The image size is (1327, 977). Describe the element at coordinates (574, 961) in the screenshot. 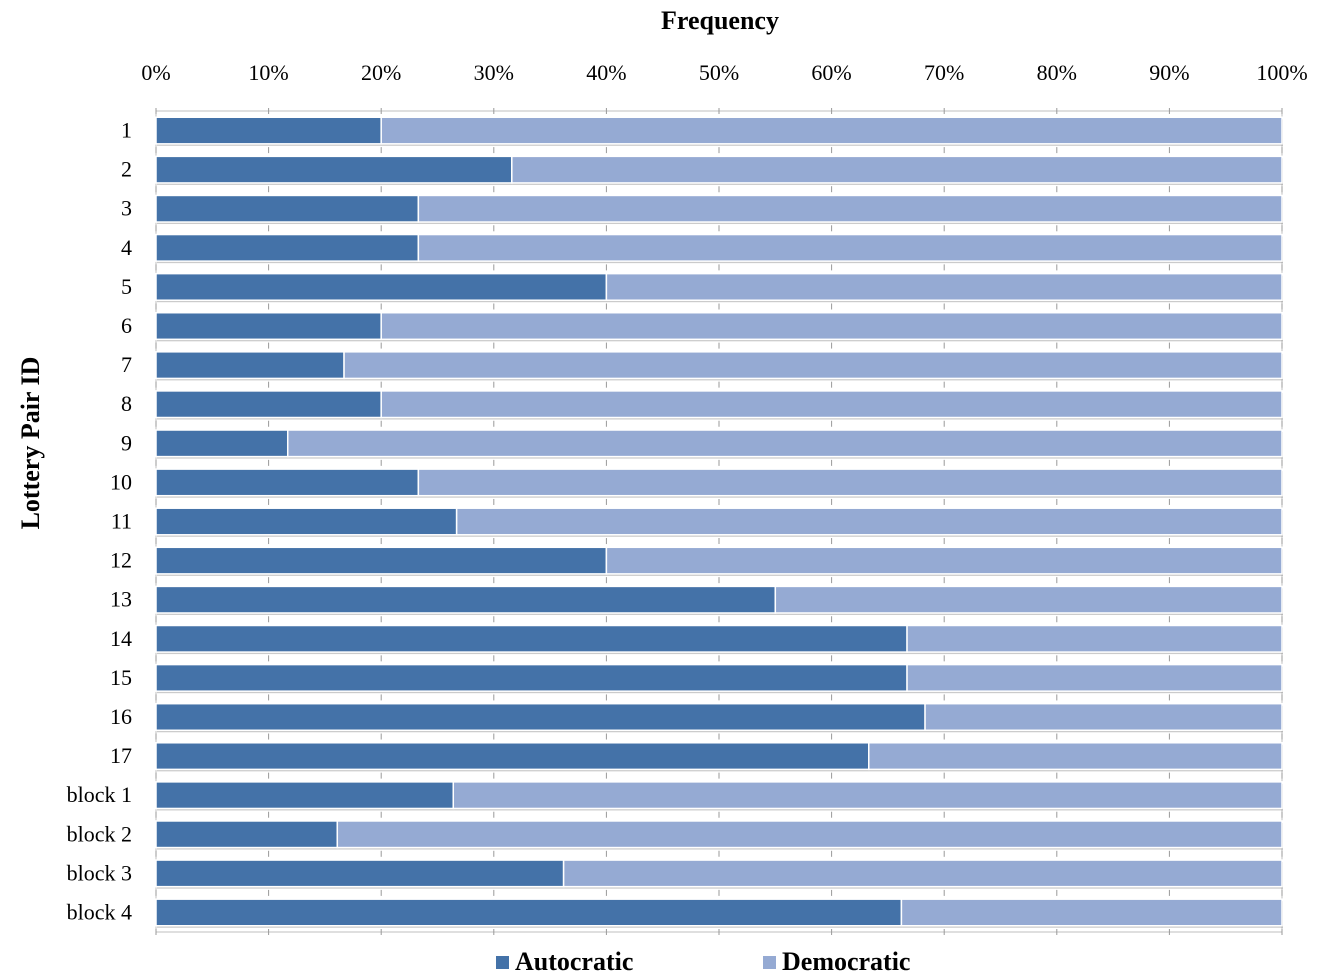

I see `legend-label-autocratic: Autocratic` at that location.